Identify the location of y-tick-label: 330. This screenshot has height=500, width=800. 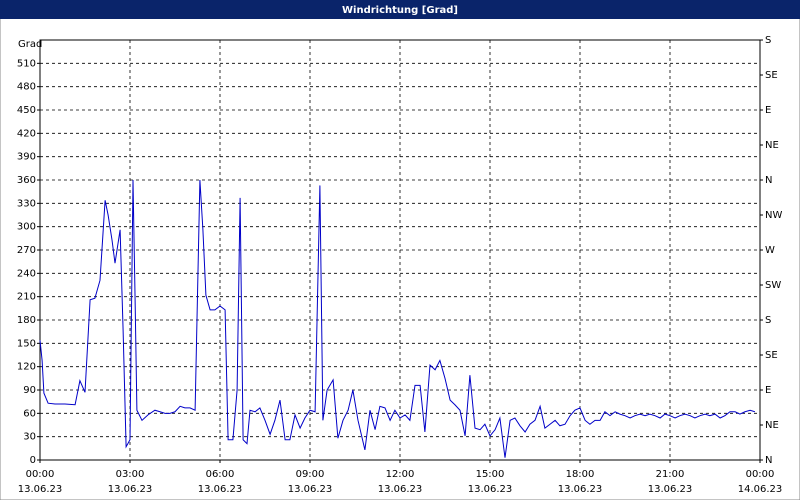
(26, 203).